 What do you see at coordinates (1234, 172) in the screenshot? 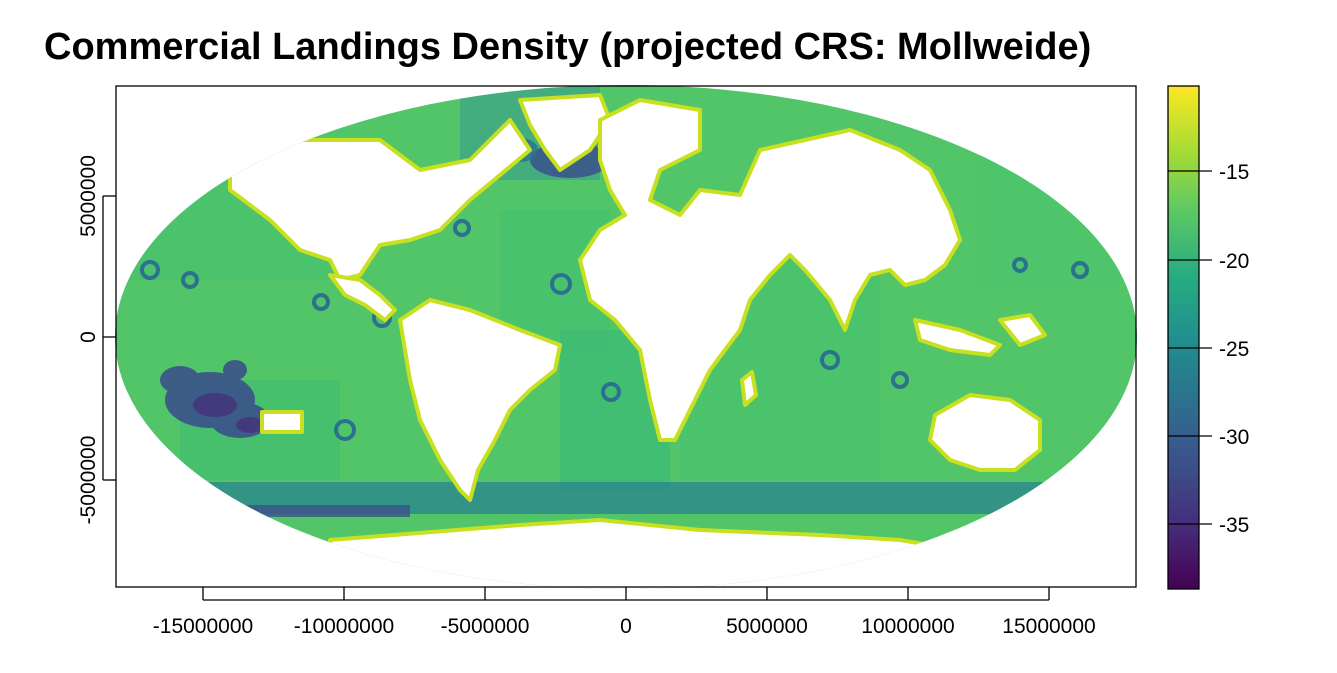
I see `legend-tick-label: -15` at bounding box center [1234, 172].